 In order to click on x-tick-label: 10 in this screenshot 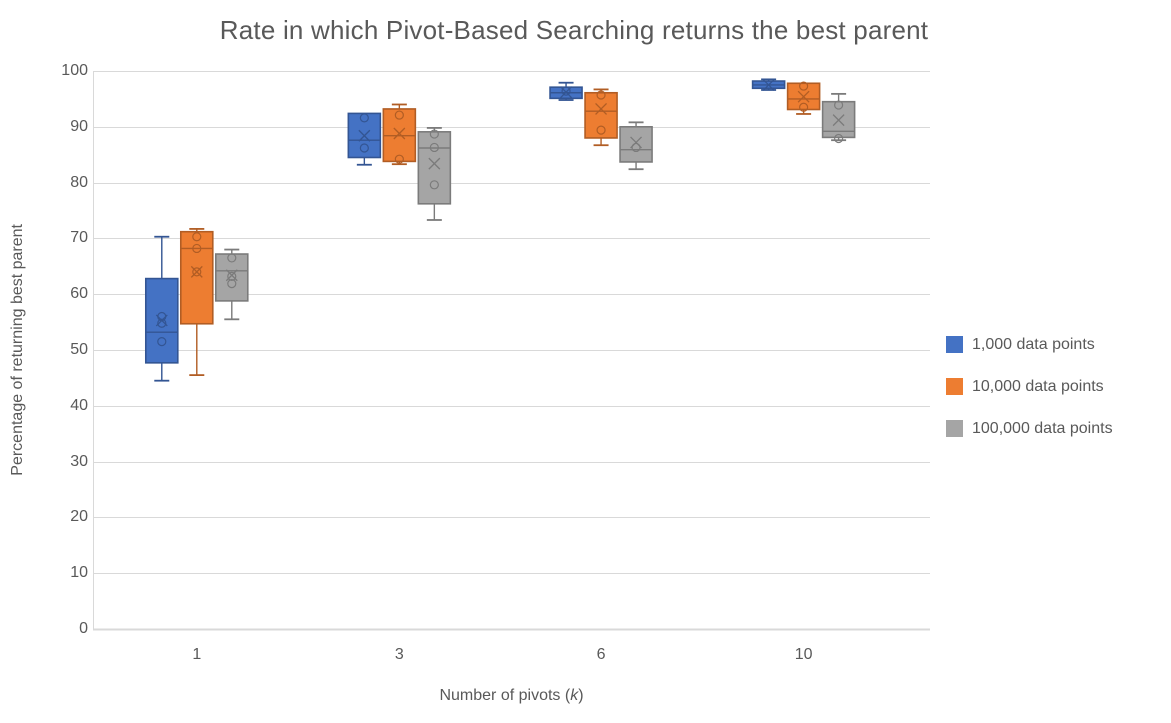, I will do `click(803, 654)`.